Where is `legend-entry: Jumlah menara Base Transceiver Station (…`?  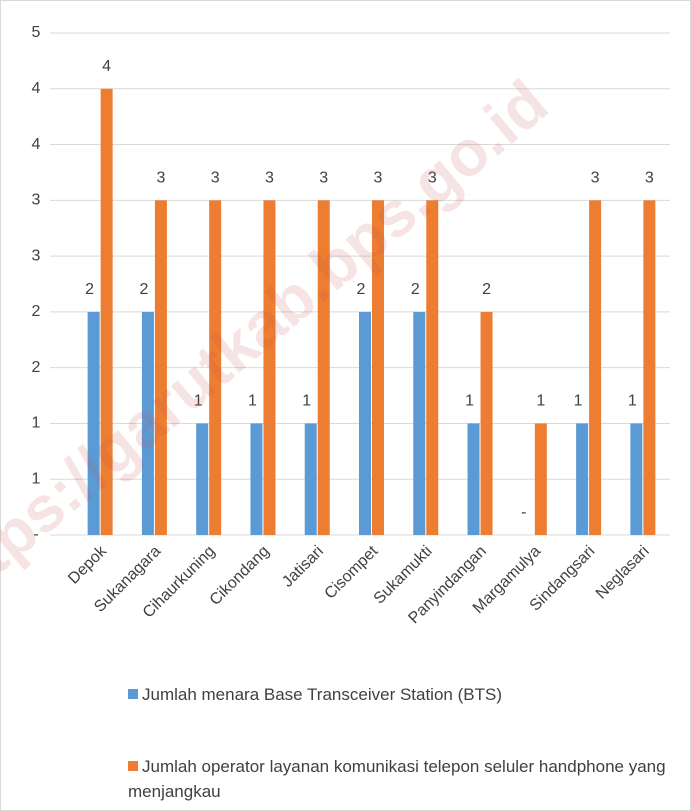 legend-entry: Jumlah menara Base Transceiver Station (… is located at coordinates (398, 694).